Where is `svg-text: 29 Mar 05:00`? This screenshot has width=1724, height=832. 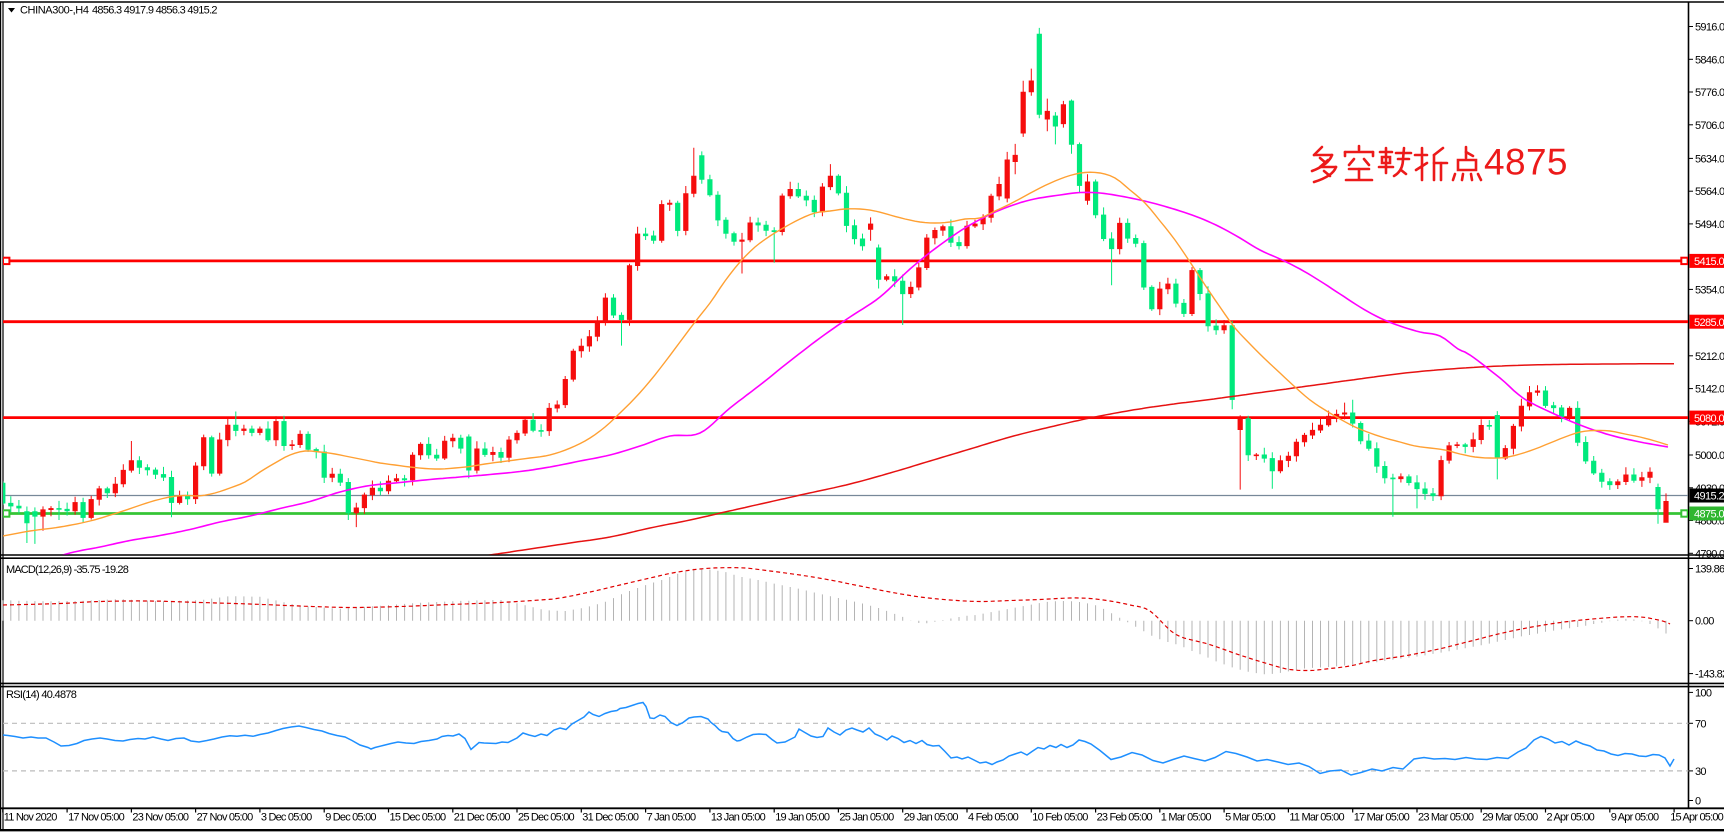 svg-text: 29 Mar 05:00 is located at coordinates (1510, 818).